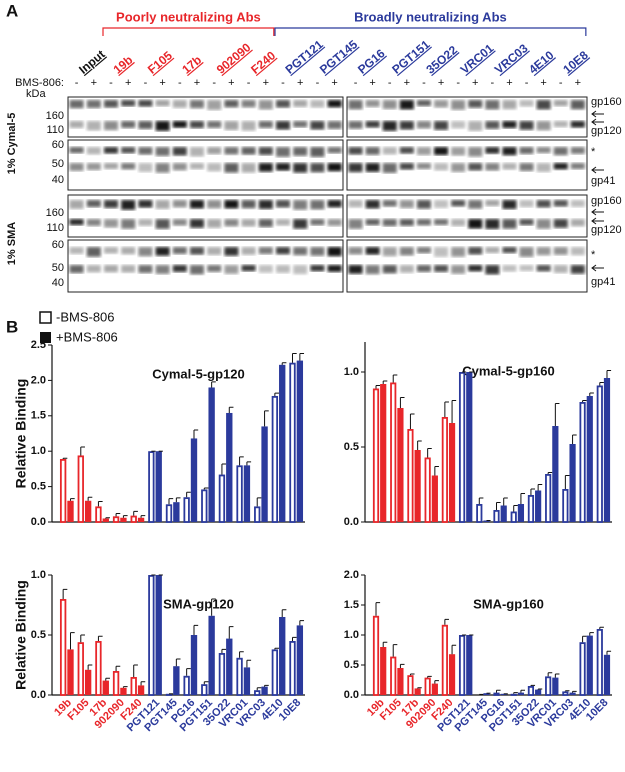 The height and width of the screenshot is (772, 625). I want to click on kda-marker: 60, so click(58, 145).